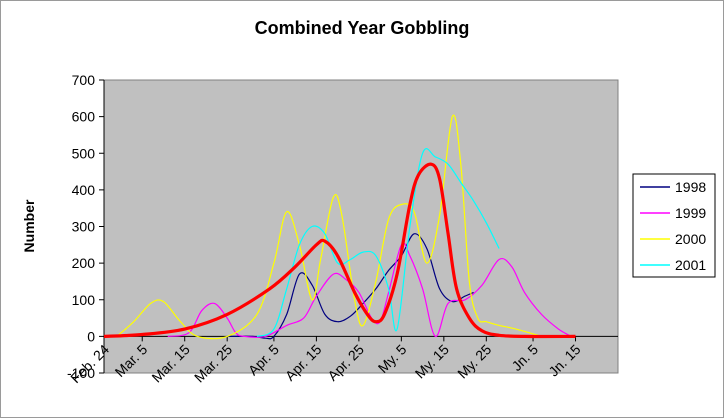  I want to click on y-tick-label: 500, so click(84, 153).